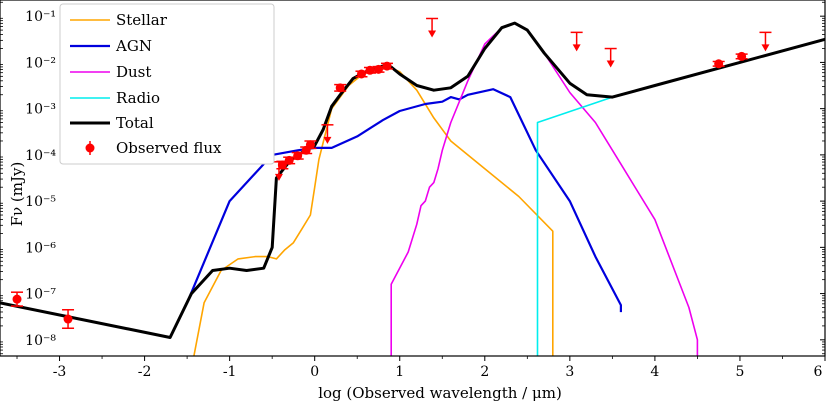  What do you see at coordinates (569, 372) in the screenshot?
I see `x-tick-label: 3` at bounding box center [569, 372].